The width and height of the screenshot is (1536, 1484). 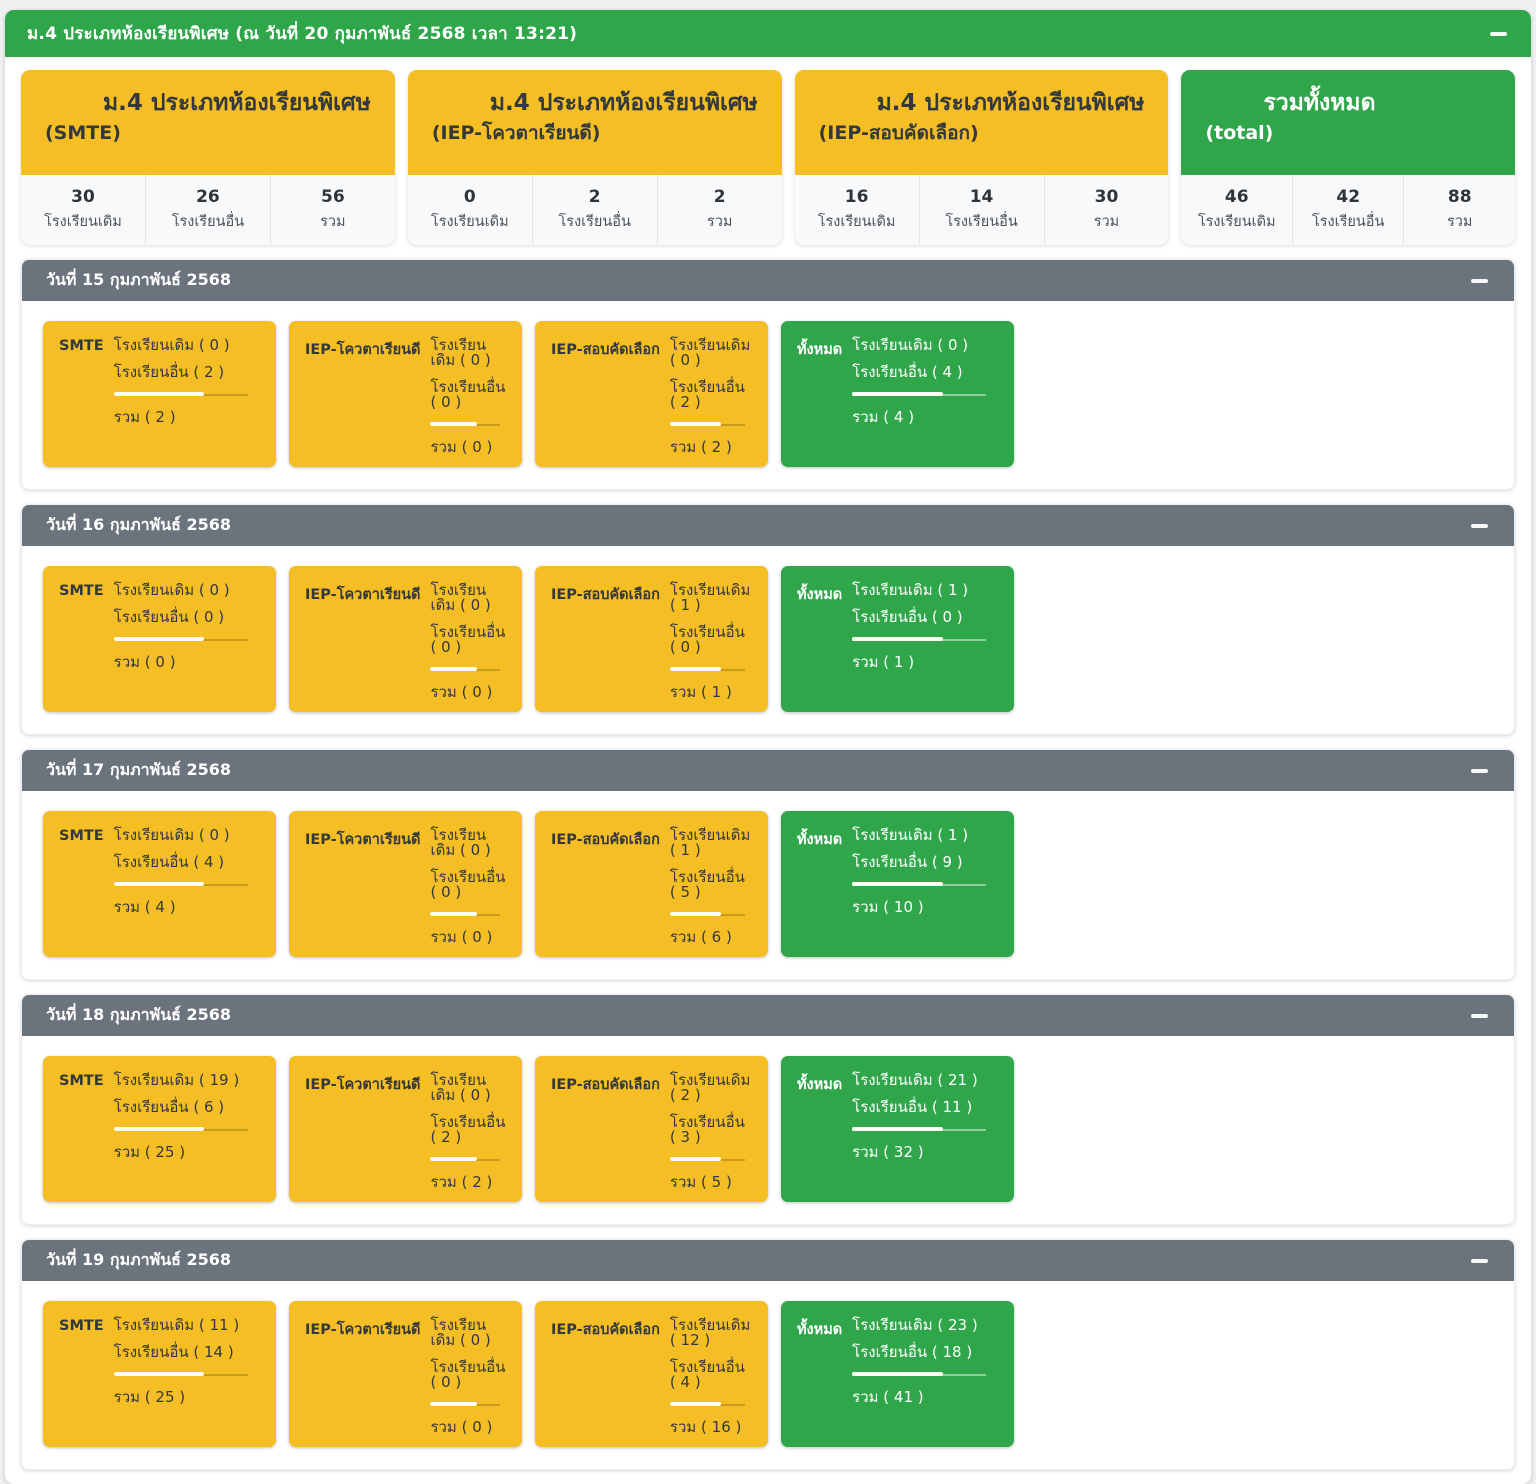 I want to click on stat-other-school: 2 โรงเรียนอื่น, so click(x=594, y=210).